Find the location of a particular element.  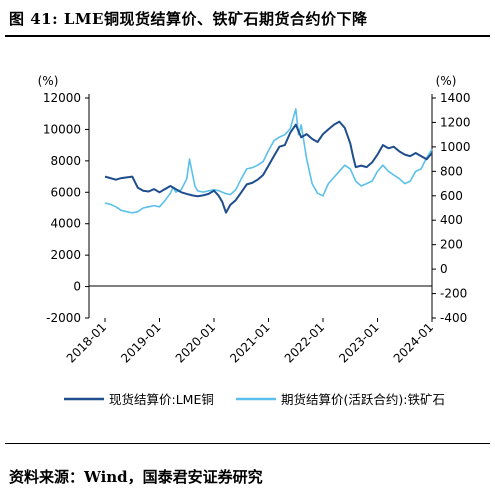

right-tick-label: -400 is located at coordinates (453, 318).